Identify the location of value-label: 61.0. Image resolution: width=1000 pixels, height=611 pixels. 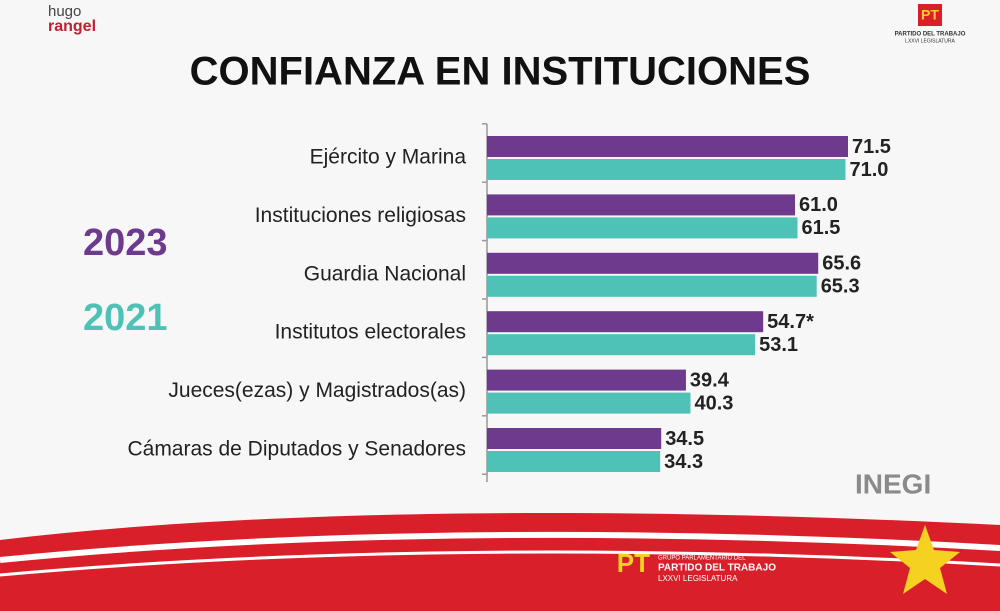
(818, 205).